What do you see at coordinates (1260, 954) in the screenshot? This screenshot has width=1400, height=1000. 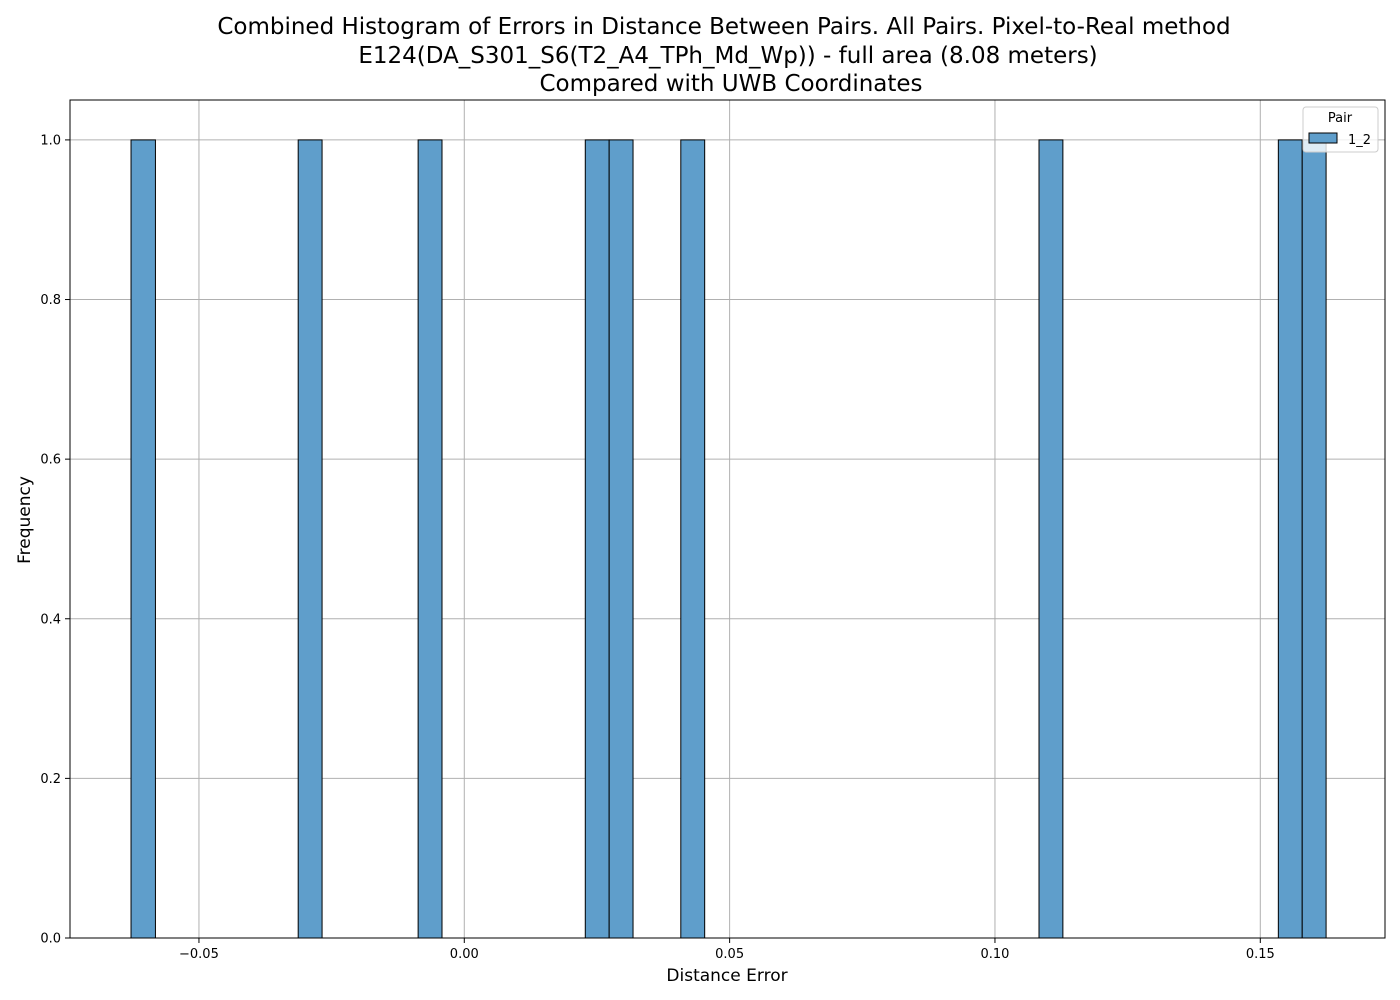 I see `x-tick-label: 0.15` at bounding box center [1260, 954].